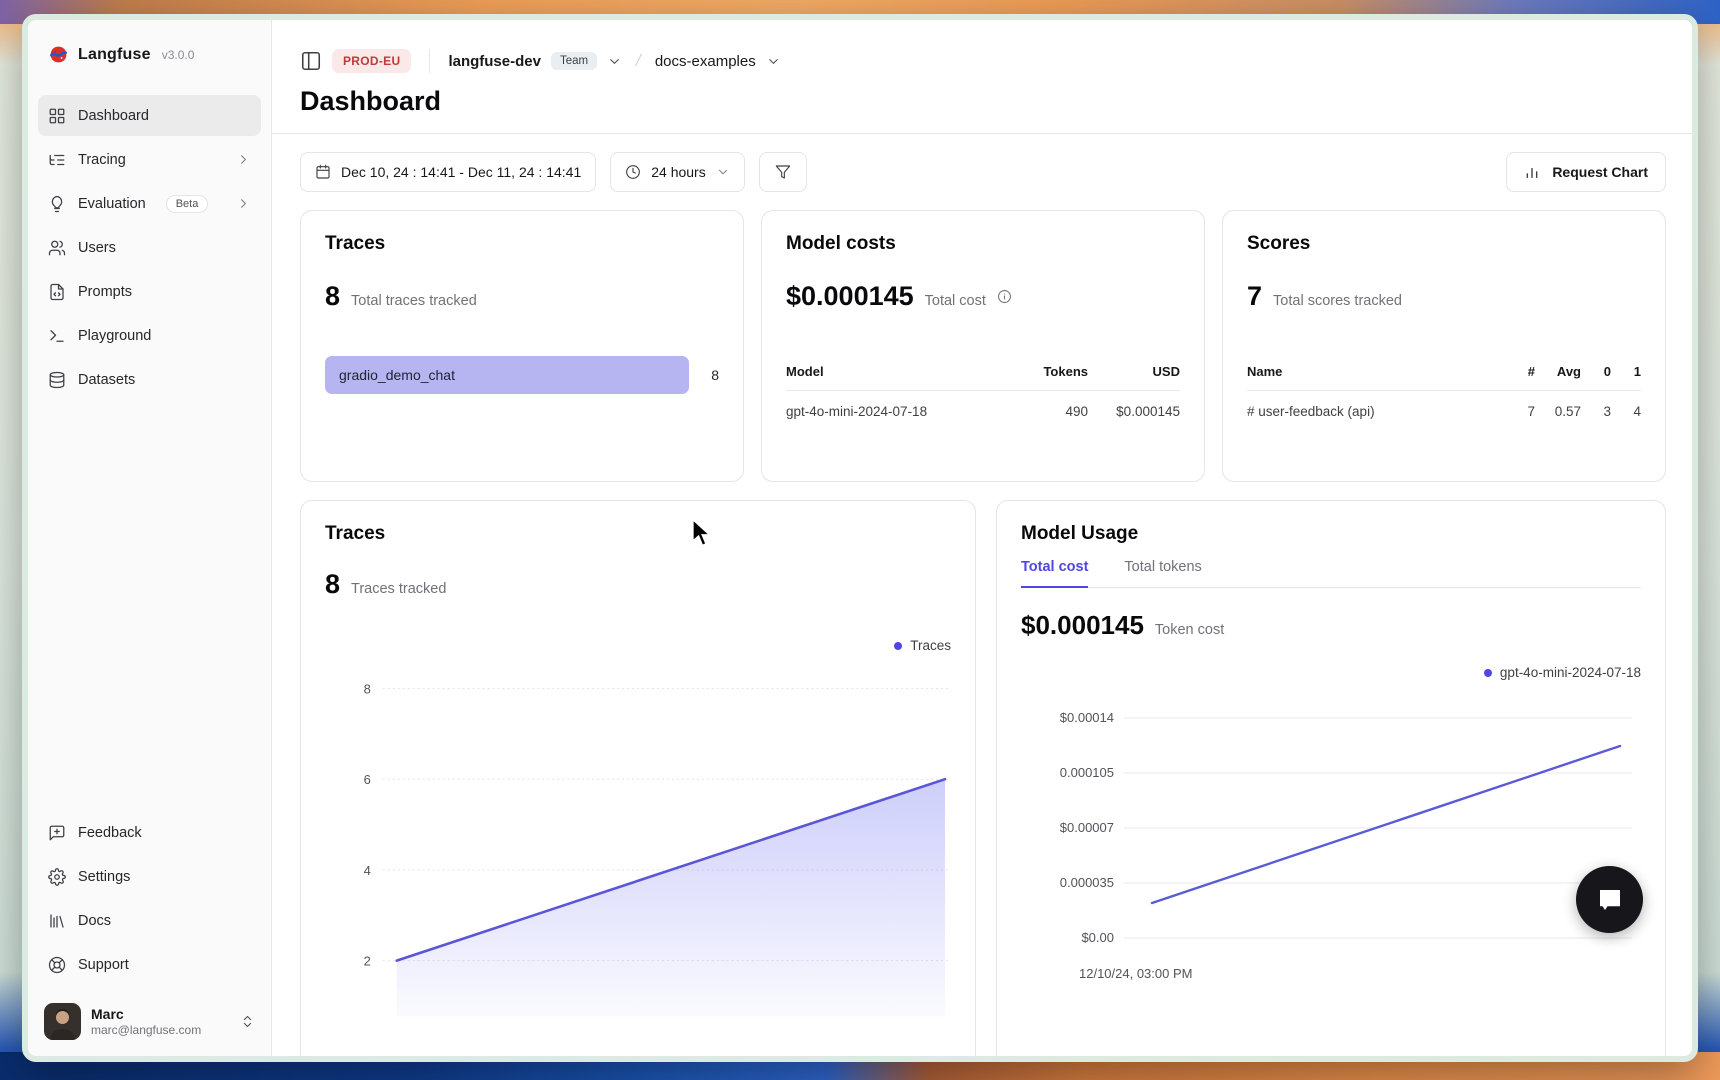  I want to click on user-email: marc@langfuse.com, so click(146, 1030).